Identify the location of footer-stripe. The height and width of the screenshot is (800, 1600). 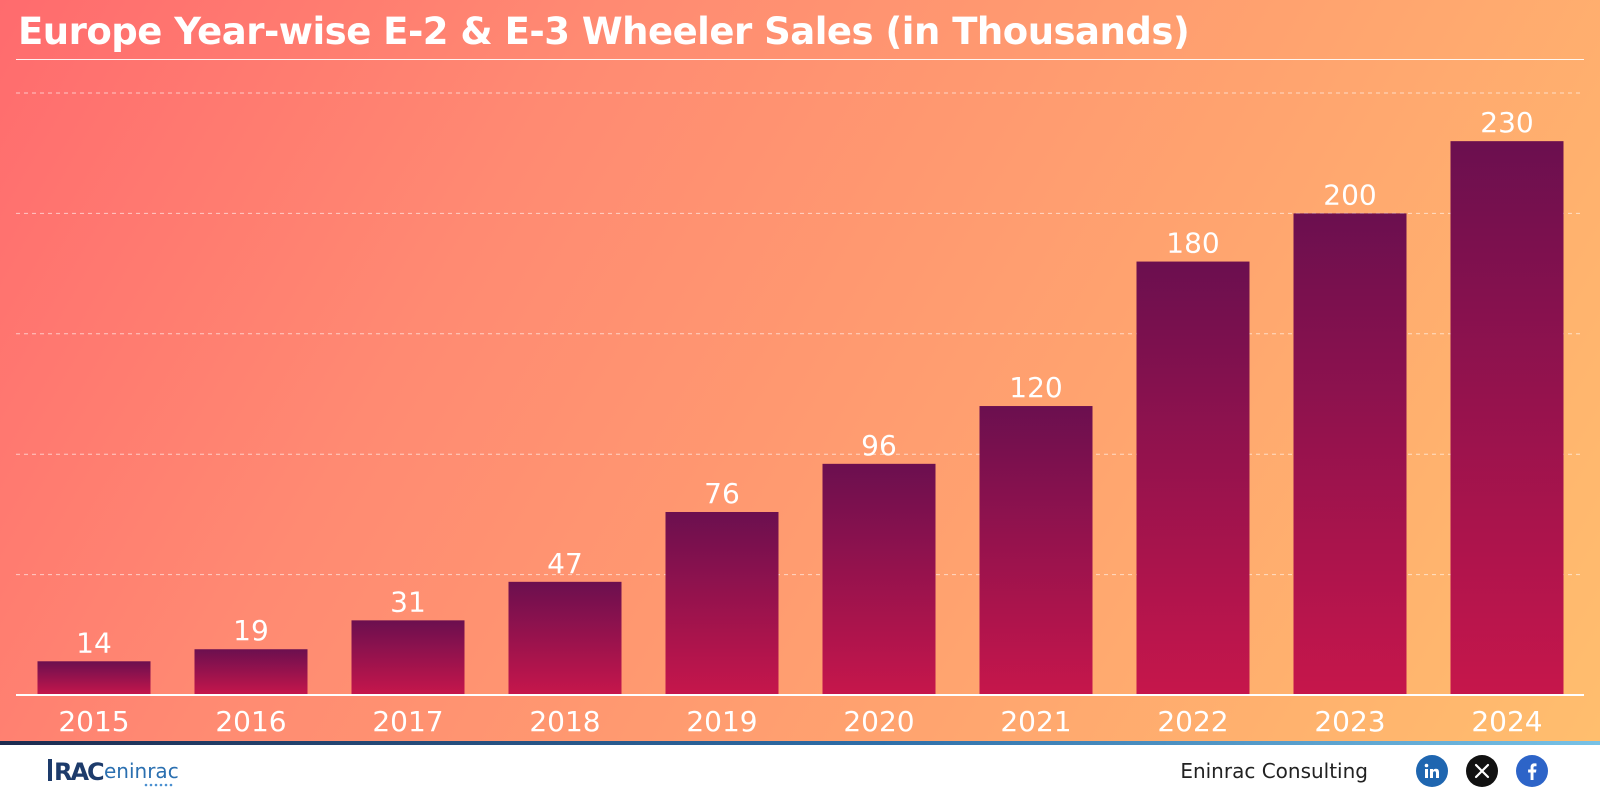
(800, 743).